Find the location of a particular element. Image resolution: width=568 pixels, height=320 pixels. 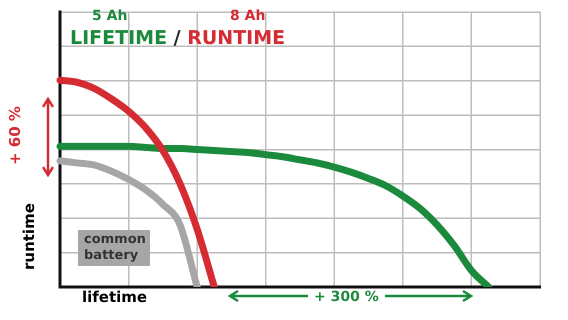

text: 8 Ah is located at coordinates (248, 16).